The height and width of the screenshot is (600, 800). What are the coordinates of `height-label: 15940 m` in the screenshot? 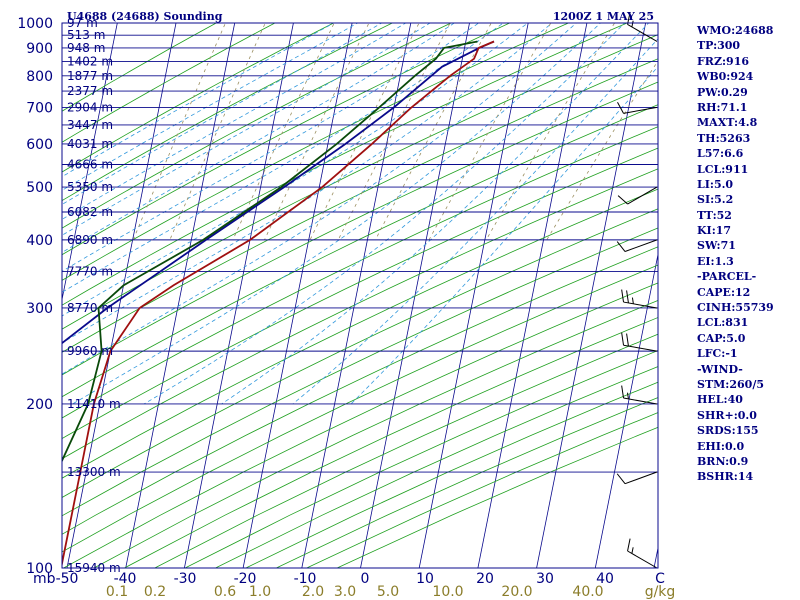 It's located at (94, 568).